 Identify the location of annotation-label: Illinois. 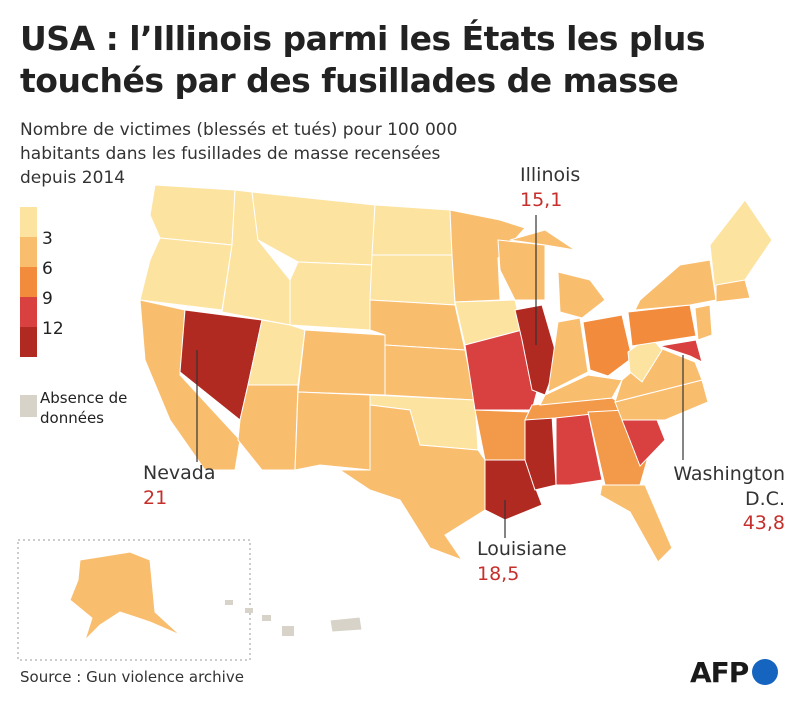
(550, 175).